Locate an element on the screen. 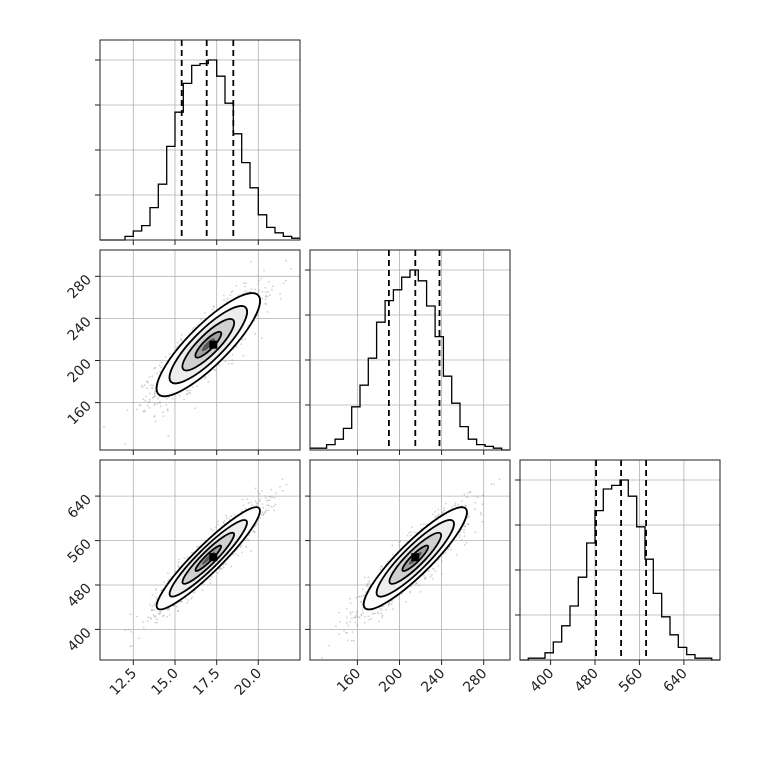 The height and width of the screenshot is (760, 760). joint-param1-param3-frame is located at coordinates (200, 560).